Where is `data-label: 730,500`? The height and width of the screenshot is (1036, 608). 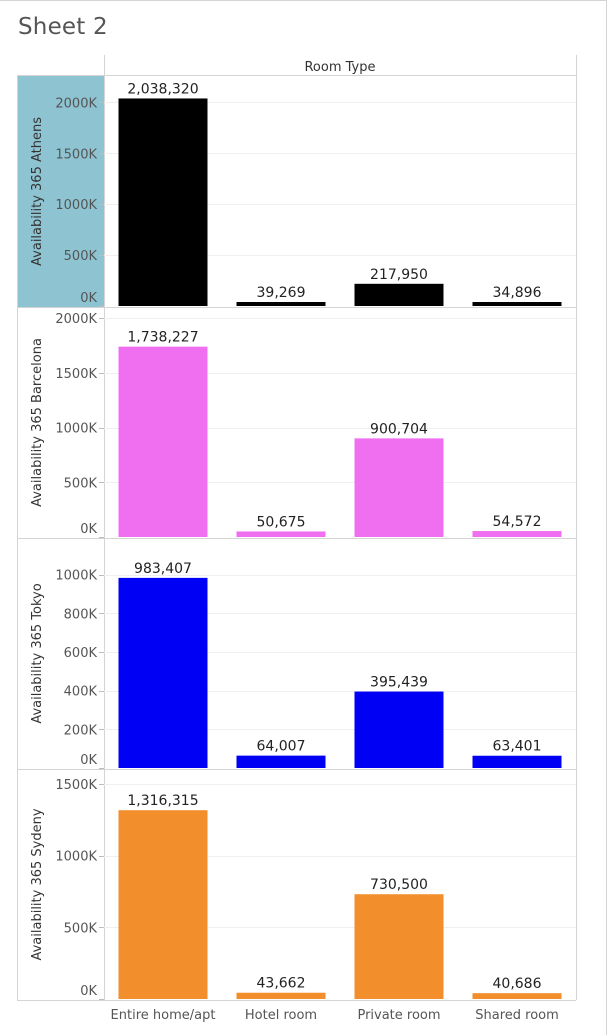 data-label: 730,500 is located at coordinates (399, 885).